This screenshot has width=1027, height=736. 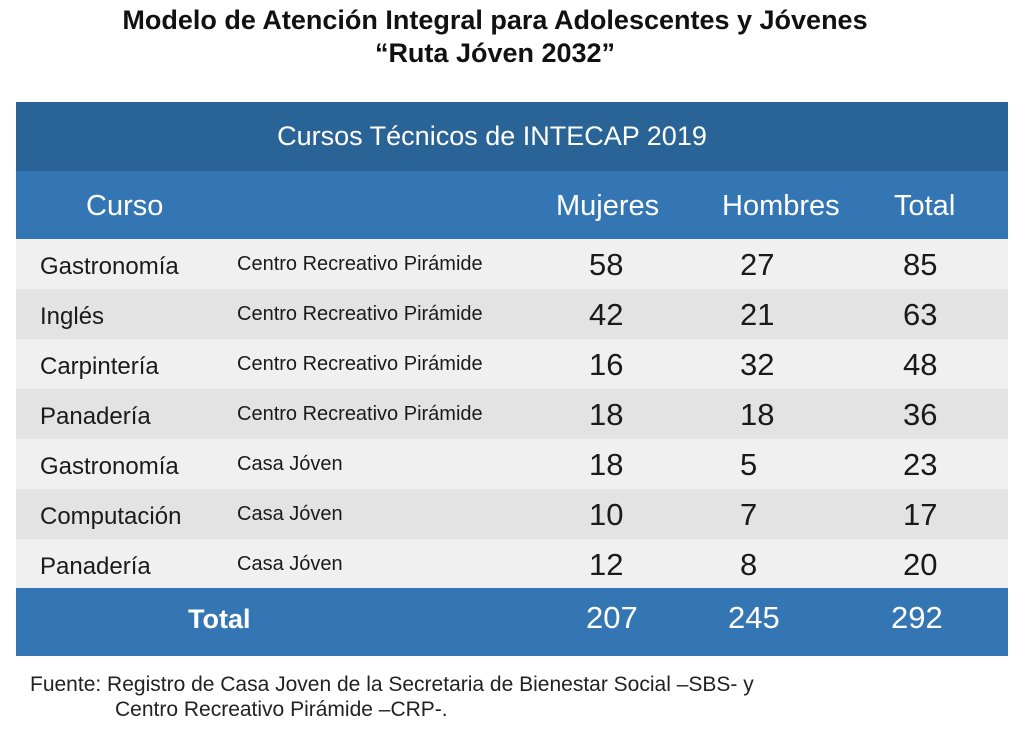 I want to click on cell-mujeres: 58, so click(x=606, y=264).